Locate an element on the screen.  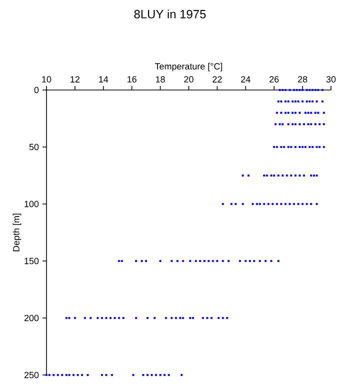
x-tick-label: 30 is located at coordinates (331, 79).